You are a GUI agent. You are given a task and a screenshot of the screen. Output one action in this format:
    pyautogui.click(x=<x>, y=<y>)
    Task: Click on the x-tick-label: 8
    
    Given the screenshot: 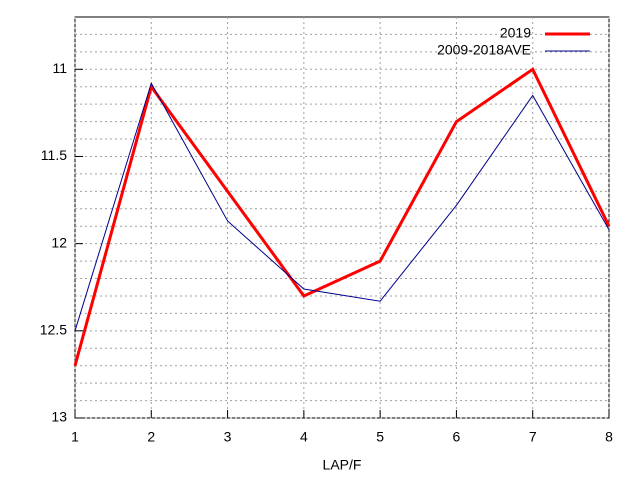 What is the action you would take?
    pyautogui.click(x=609, y=437)
    